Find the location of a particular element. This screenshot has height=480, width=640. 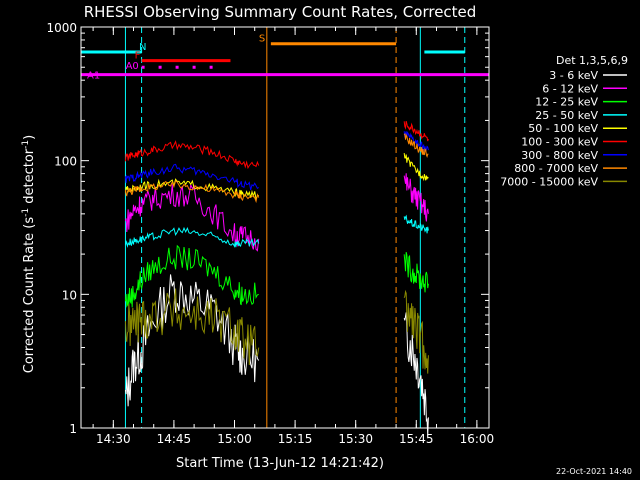

annotation-label-n: N is located at coordinates (142, 47).